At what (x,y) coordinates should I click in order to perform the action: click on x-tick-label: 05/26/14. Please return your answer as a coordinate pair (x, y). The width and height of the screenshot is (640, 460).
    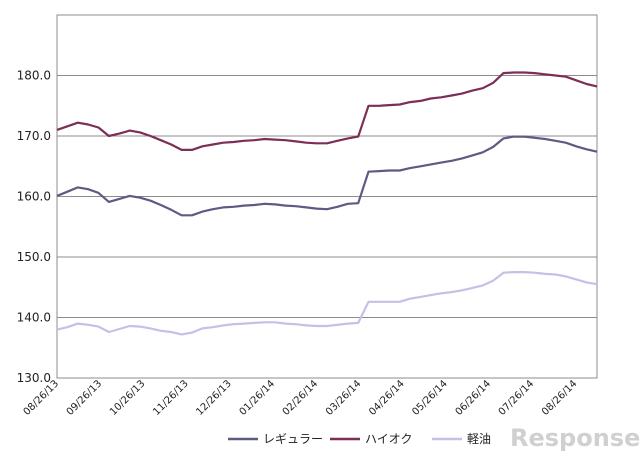
    Looking at the image, I should click on (430, 398).